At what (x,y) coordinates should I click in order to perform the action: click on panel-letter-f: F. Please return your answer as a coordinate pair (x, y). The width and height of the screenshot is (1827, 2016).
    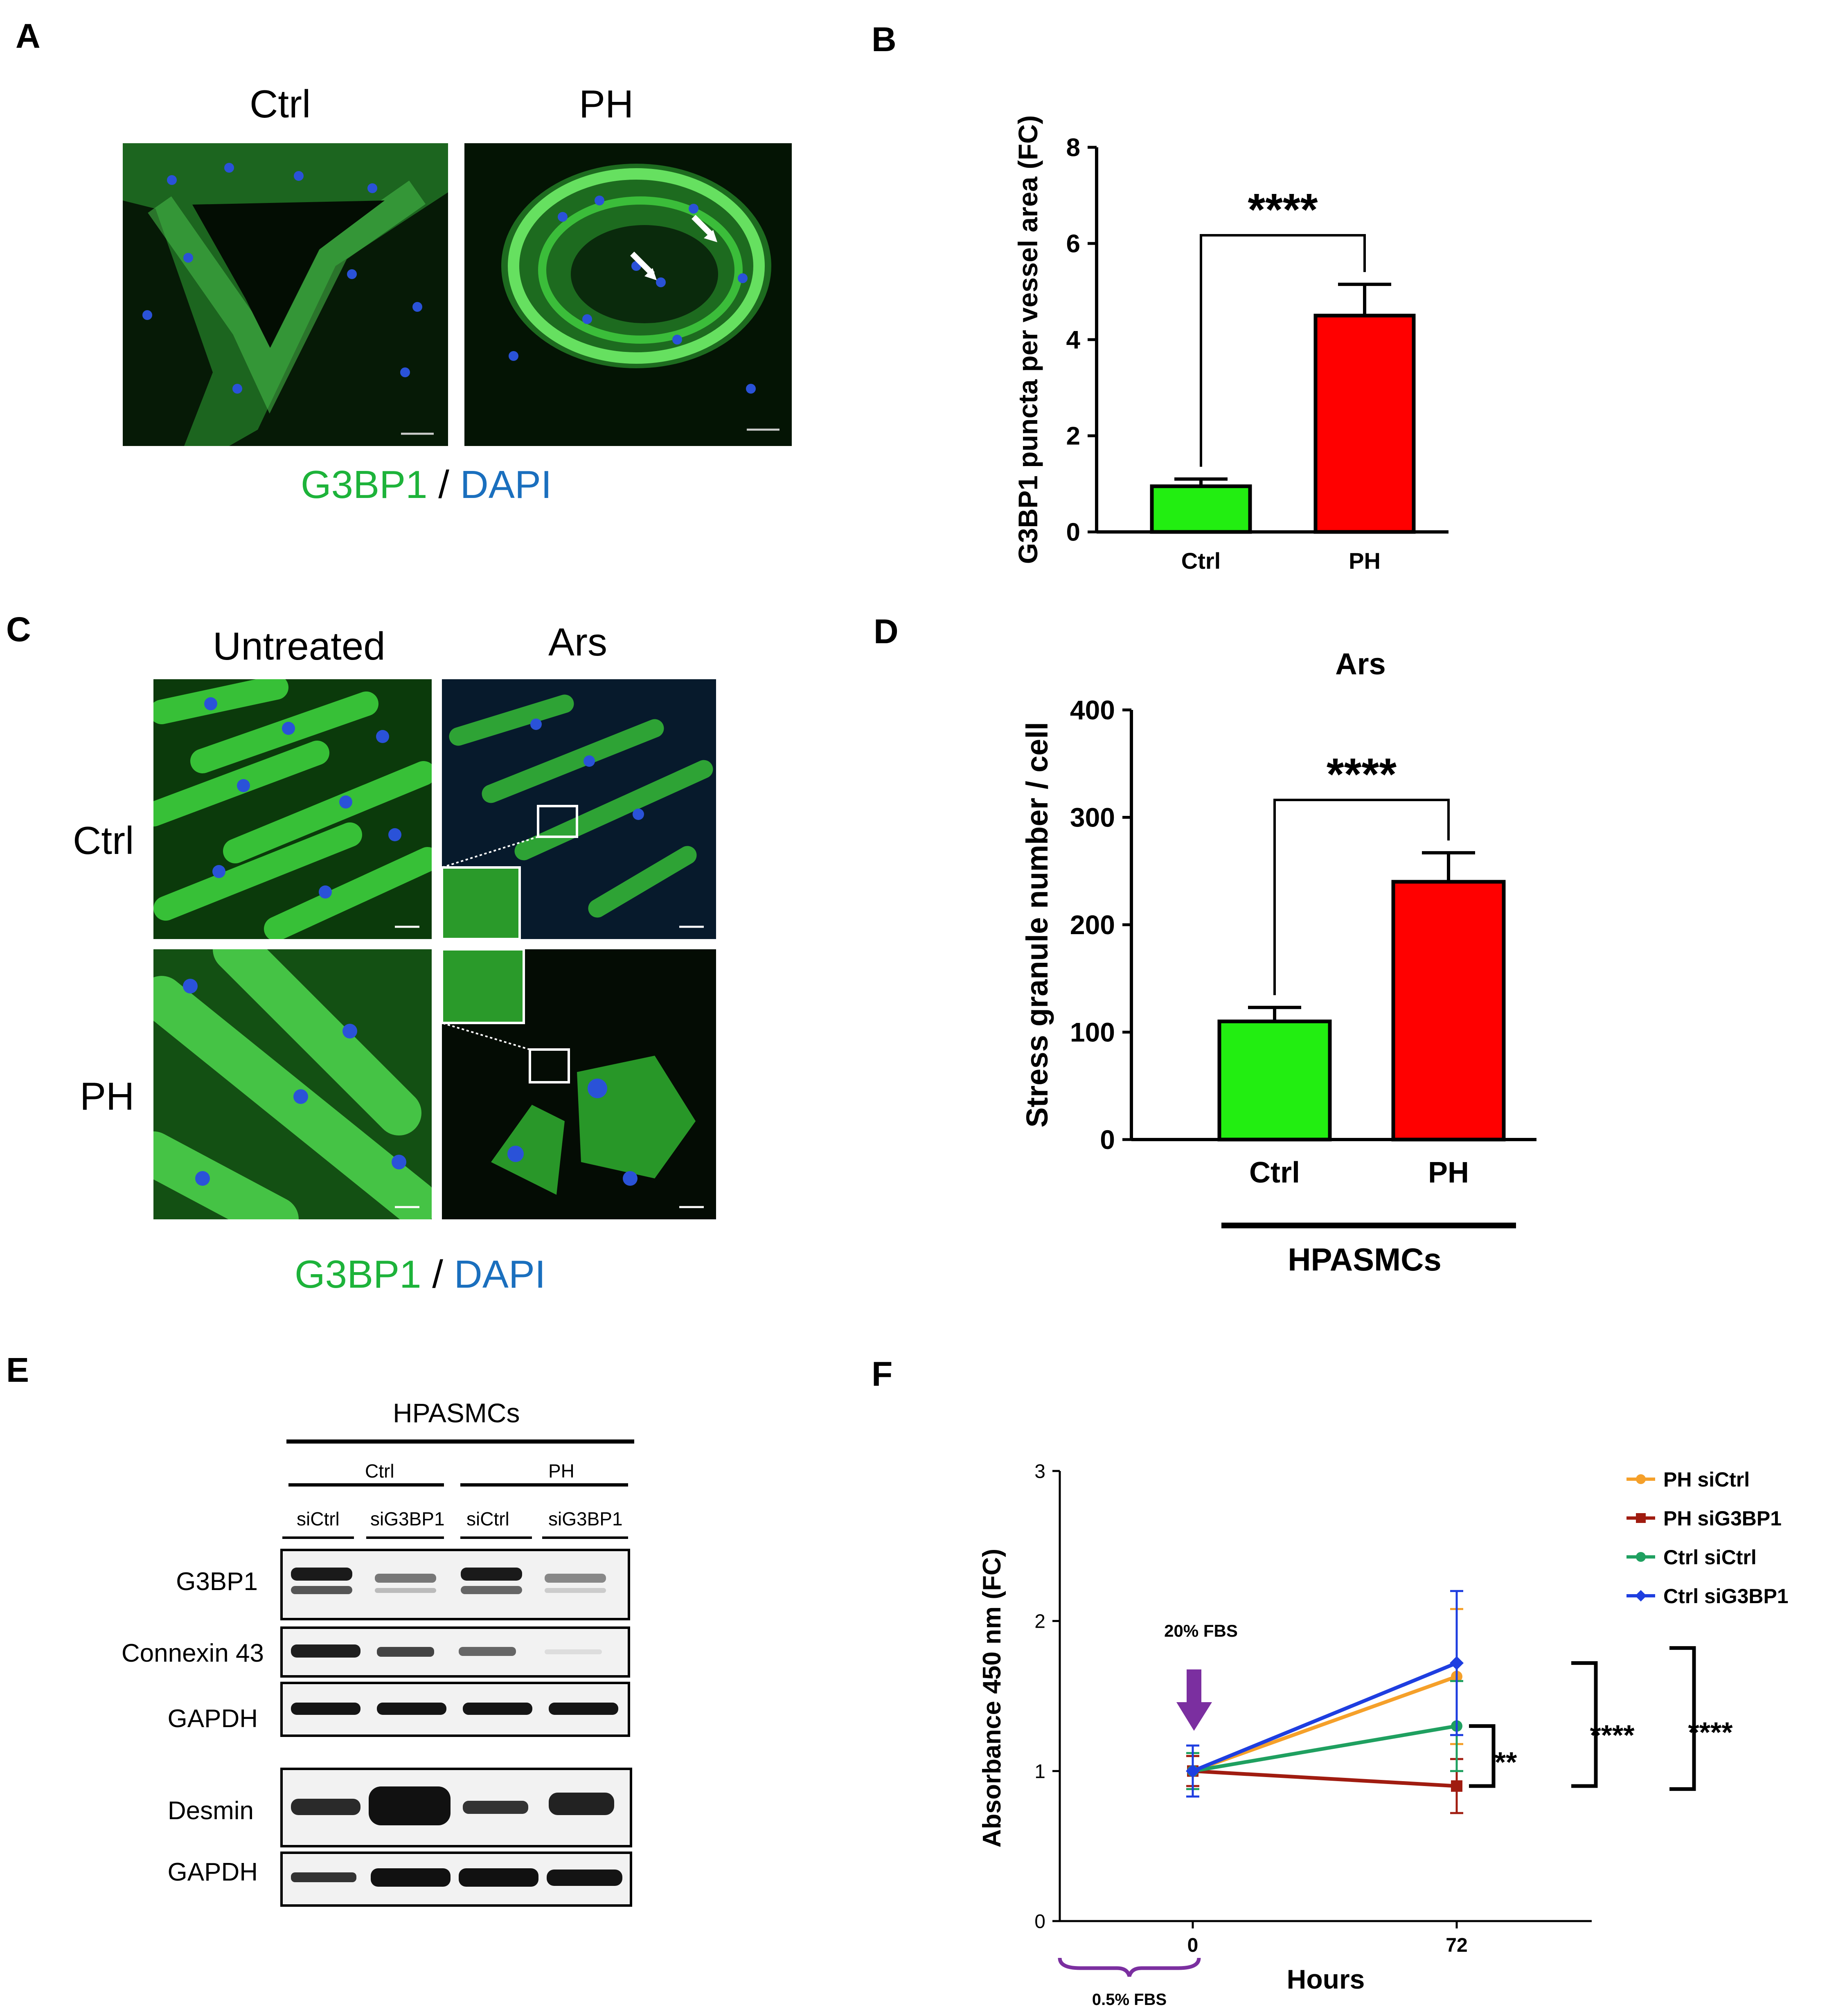
    Looking at the image, I should click on (882, 1374).